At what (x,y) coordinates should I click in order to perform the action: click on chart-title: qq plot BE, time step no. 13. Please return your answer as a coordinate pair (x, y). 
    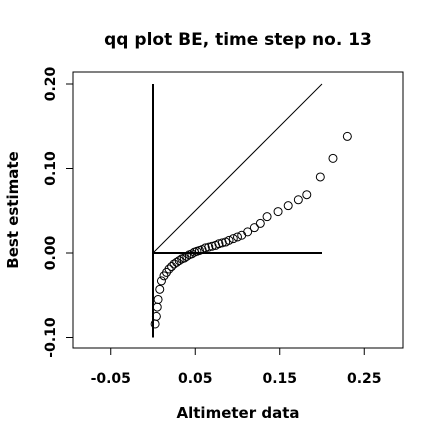
    Looking at the image, I should click on (238, 40).